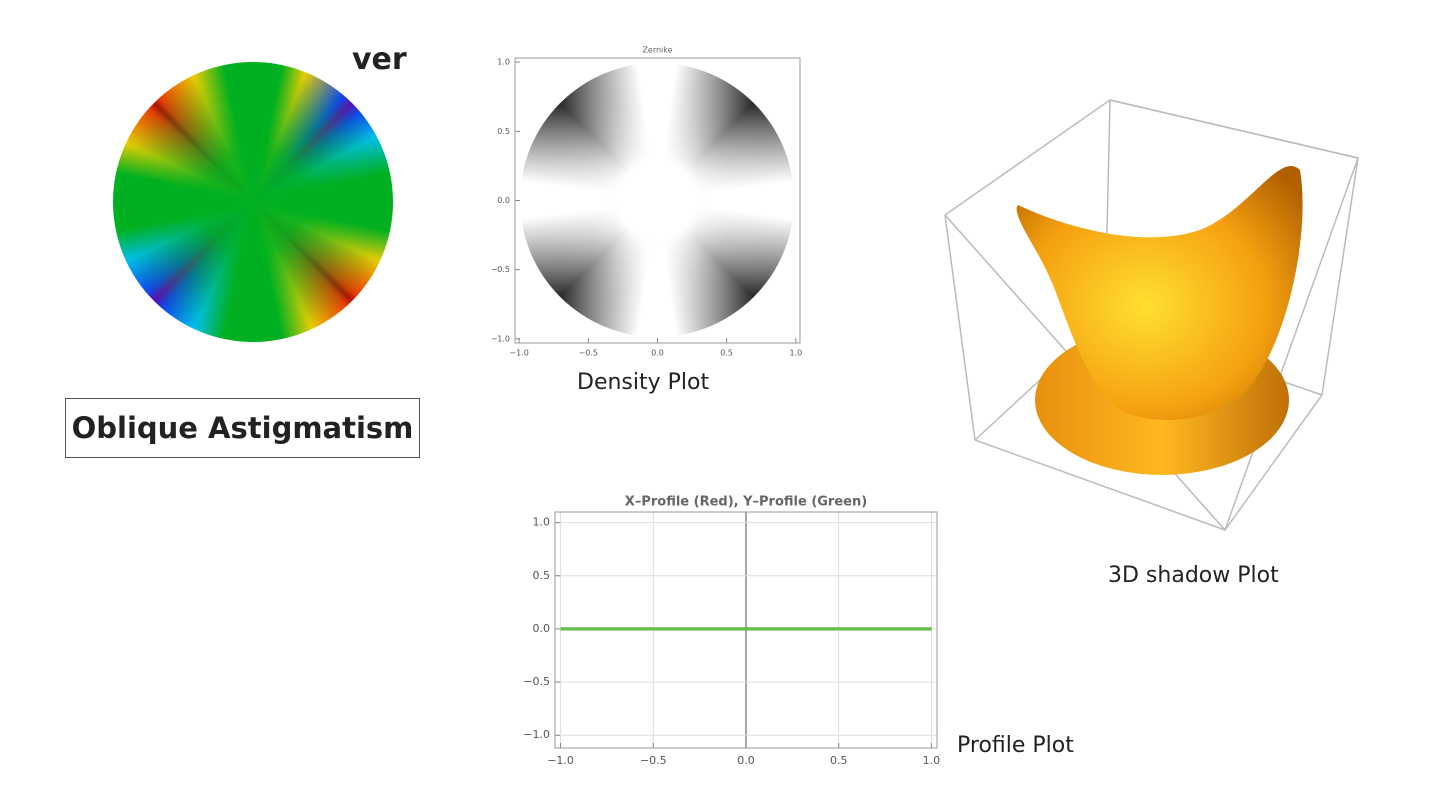  I want to click on density-map, so click(657, 200).